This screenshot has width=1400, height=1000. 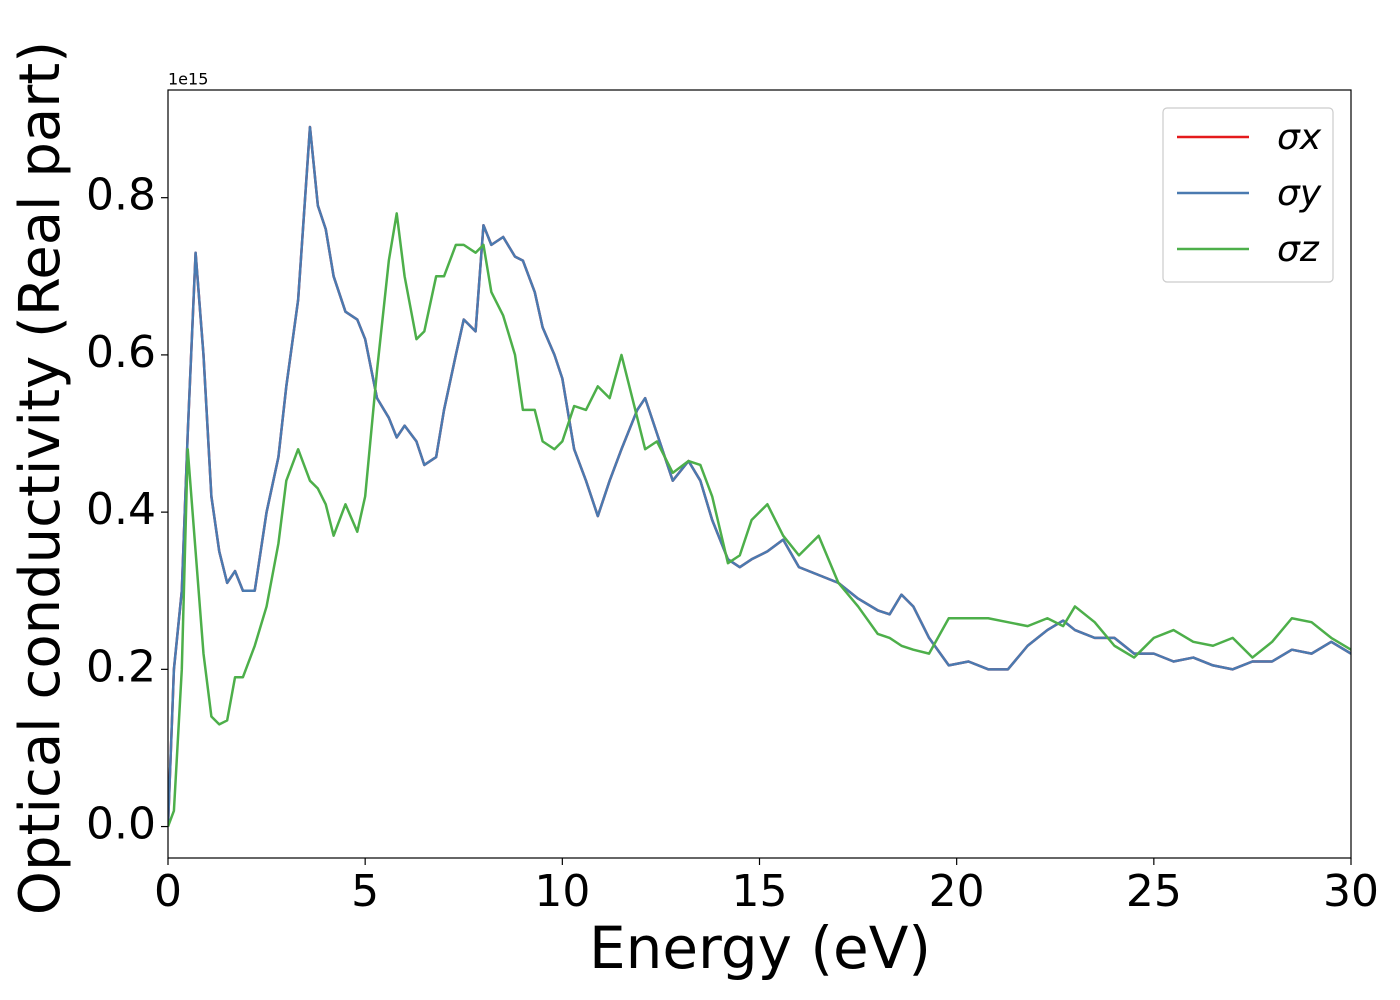 I want to click on y-tick-label: 0.6, so click(x=121, y=352).